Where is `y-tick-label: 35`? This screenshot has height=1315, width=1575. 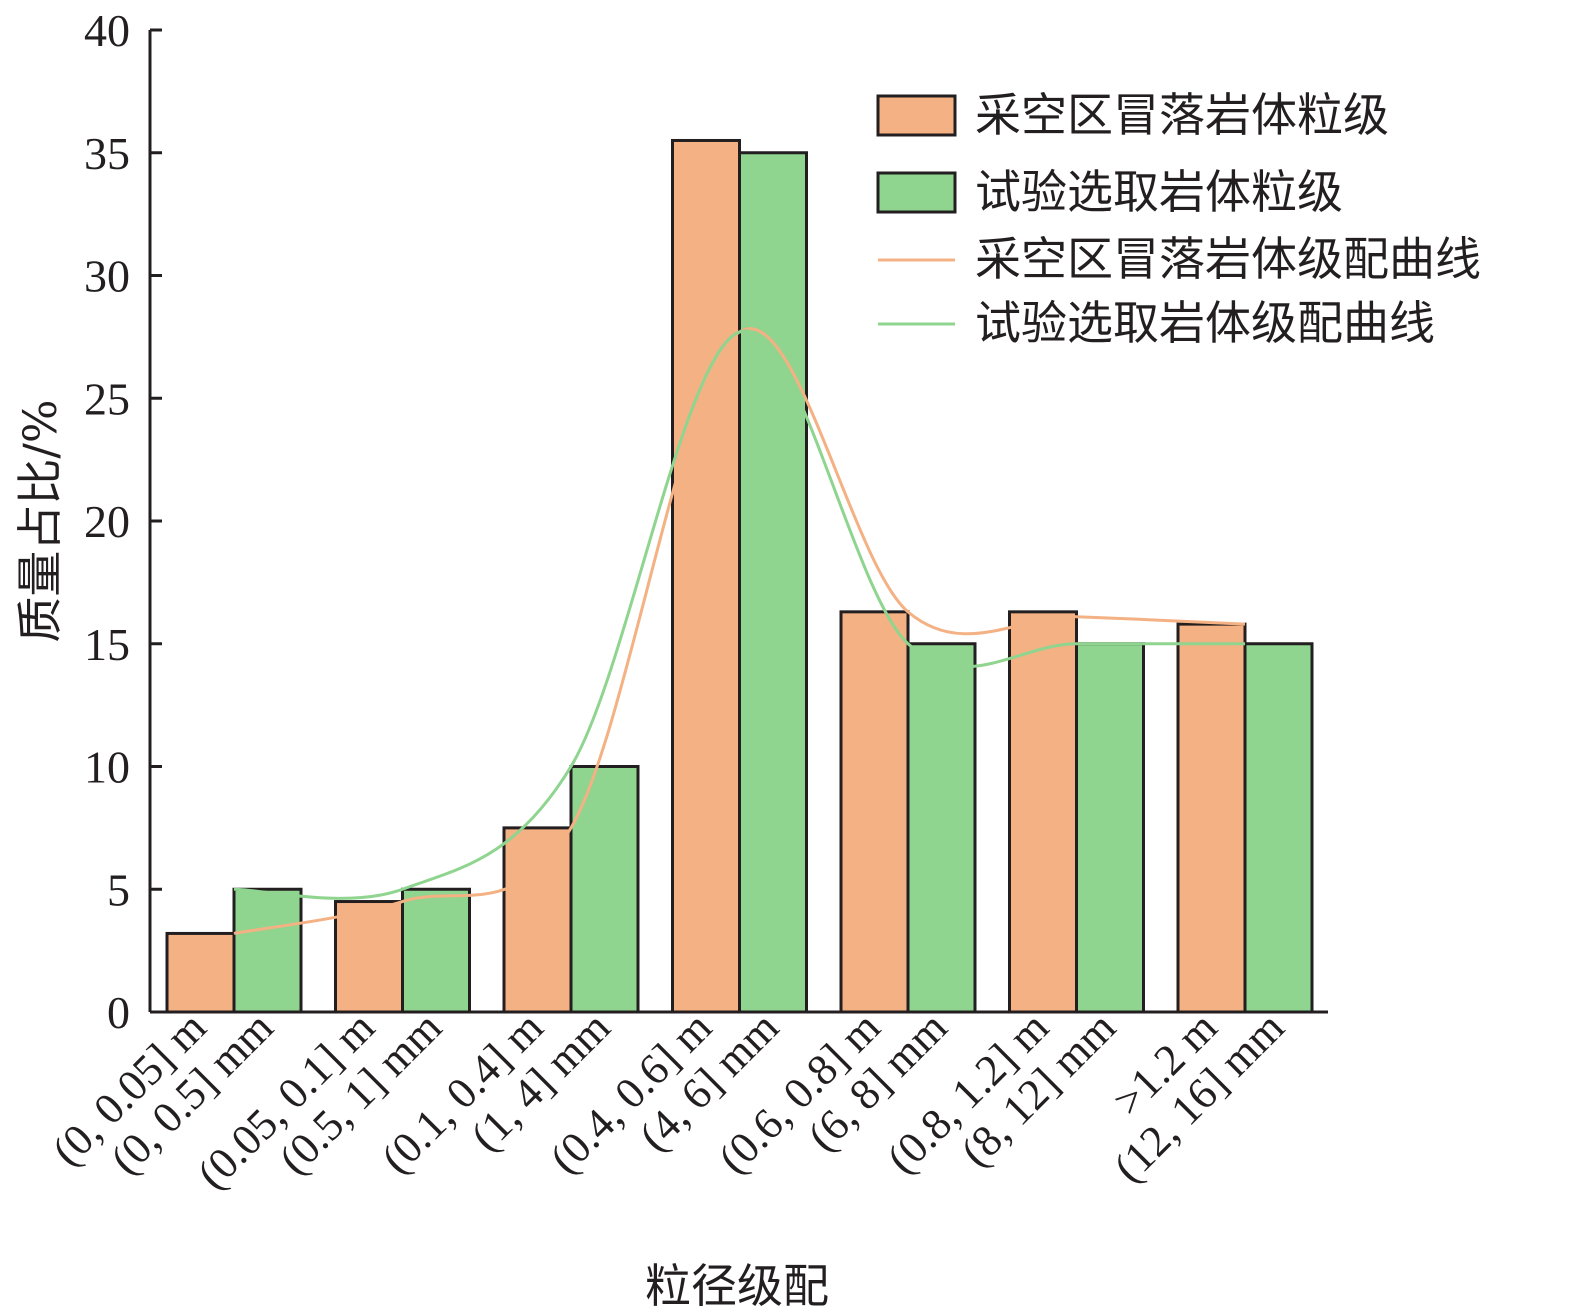
y-tick-label: 35 is located at coordinates (107, 153).